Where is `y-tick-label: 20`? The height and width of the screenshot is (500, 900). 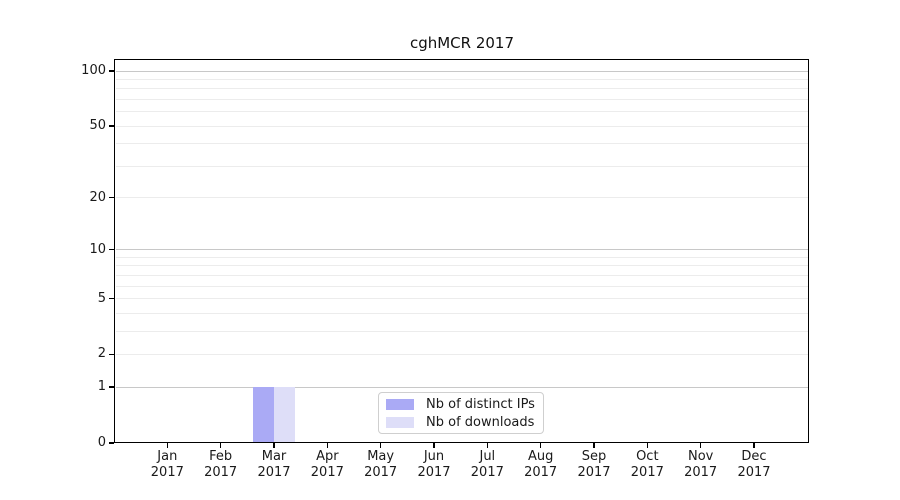
y-tick-label: 20 is located at coordinates (97, 197).